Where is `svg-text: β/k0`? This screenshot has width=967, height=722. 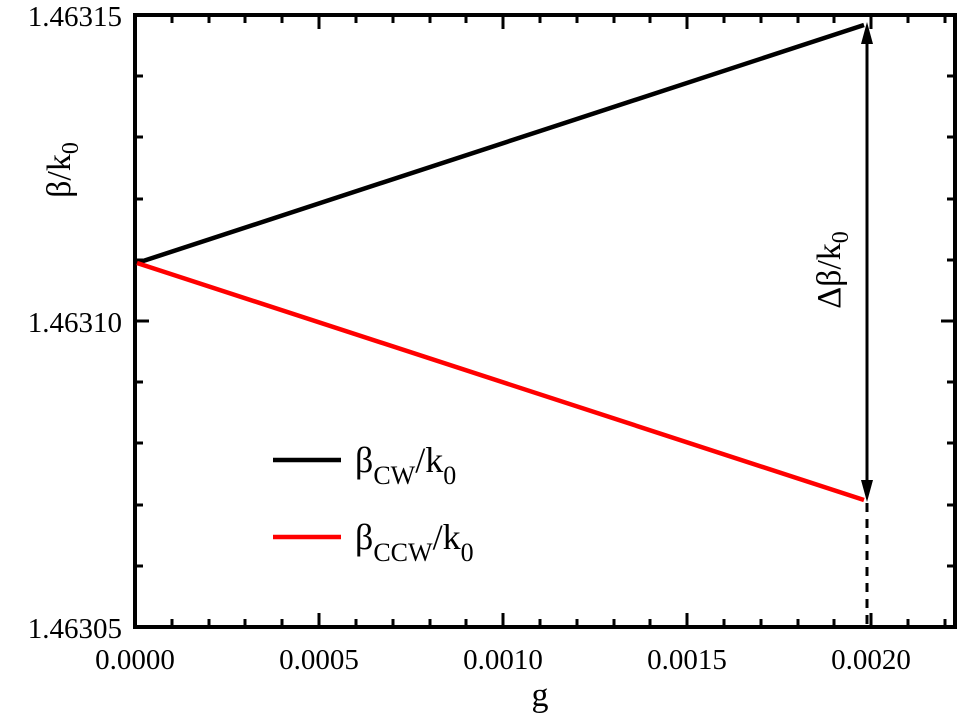 svg-text: β/k0 is located at coordinates (62, 170).